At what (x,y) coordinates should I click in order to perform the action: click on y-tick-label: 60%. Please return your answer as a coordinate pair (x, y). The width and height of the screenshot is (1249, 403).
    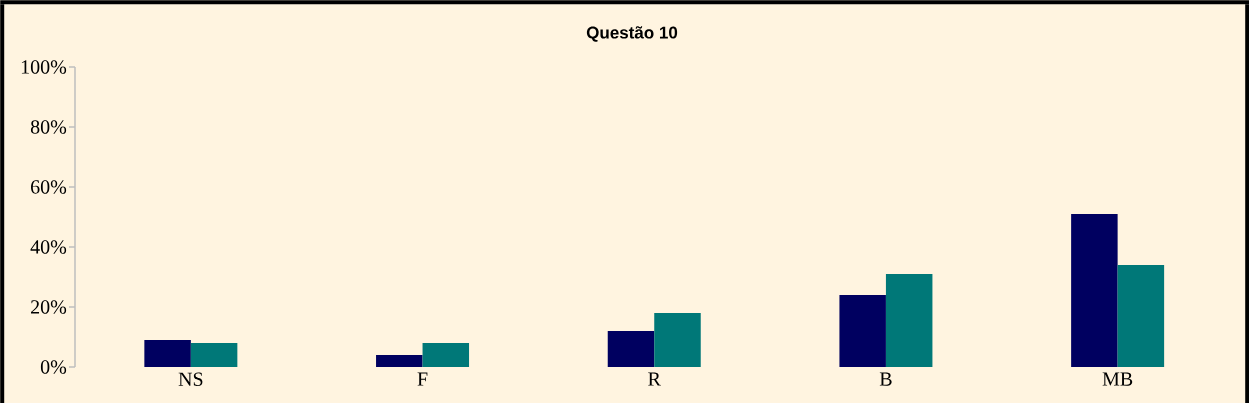
    Looking at the image, I should click on (49, 187).